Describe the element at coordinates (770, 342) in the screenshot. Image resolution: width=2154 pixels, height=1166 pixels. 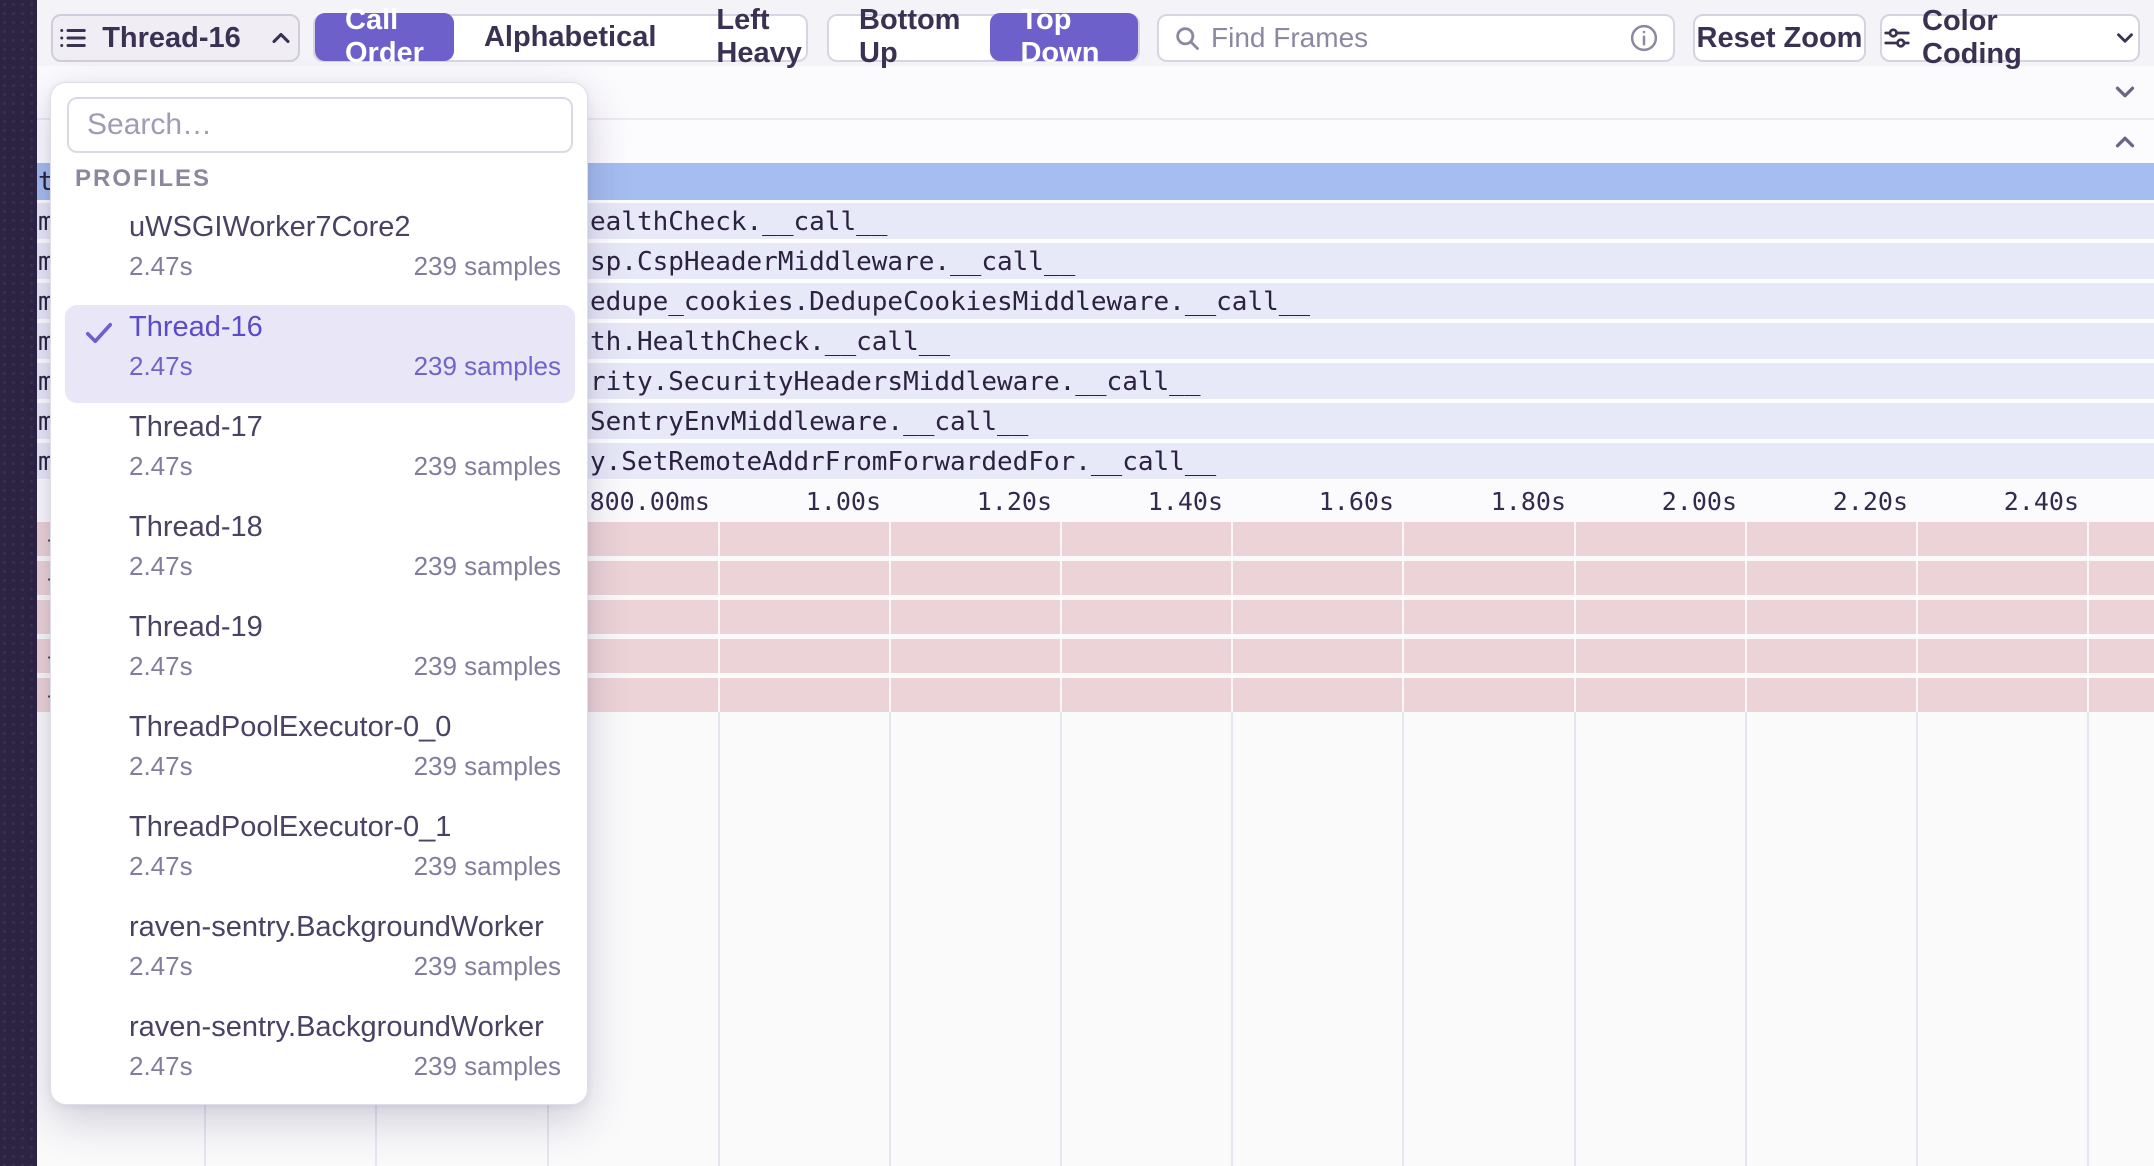
I see `frame-label: th.HealthCheck.__call__` at that location.